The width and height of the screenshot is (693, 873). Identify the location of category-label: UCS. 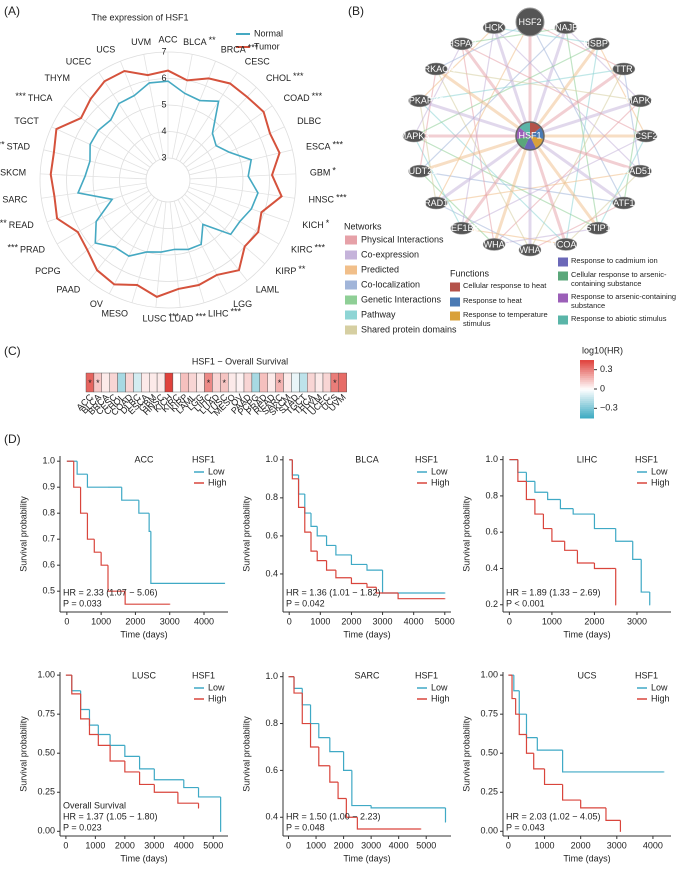
(105, 49).